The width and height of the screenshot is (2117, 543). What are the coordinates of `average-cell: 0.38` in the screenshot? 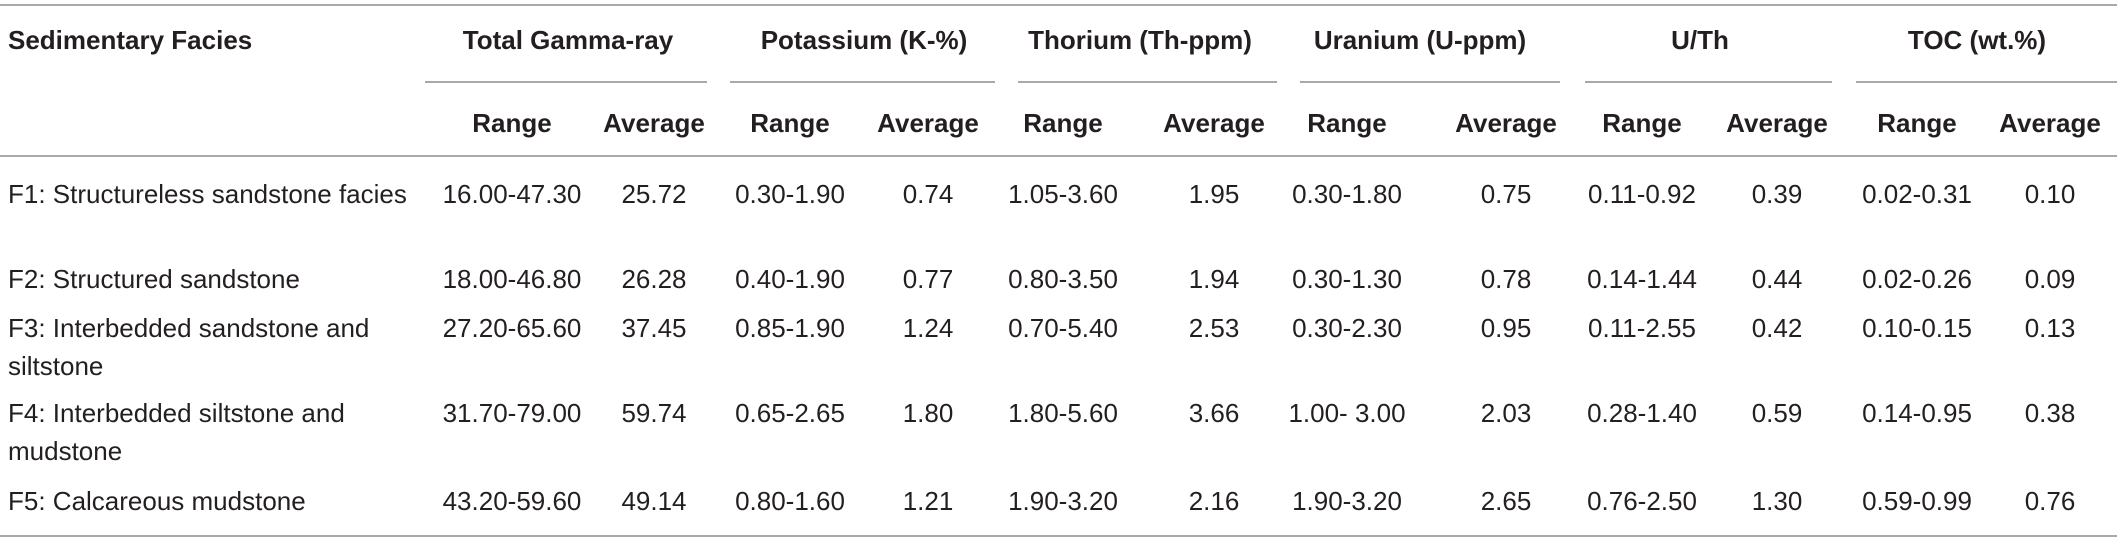 It's located at (2050, 413).